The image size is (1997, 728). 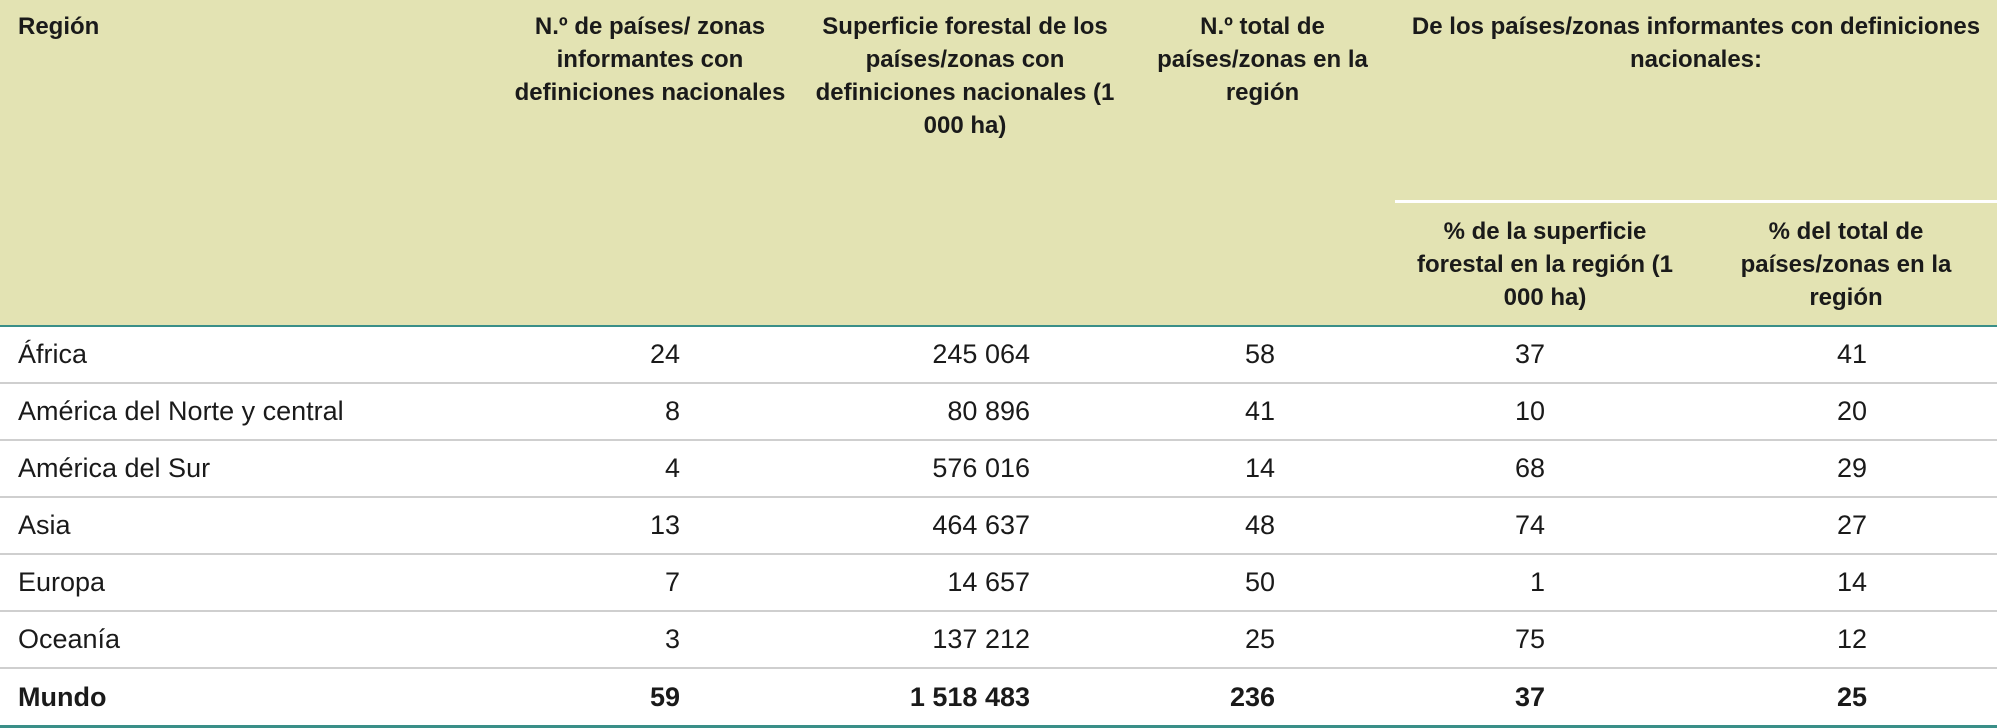 I want to click on total-pct-countries-cell: 25, so click(x=1846, y=697).